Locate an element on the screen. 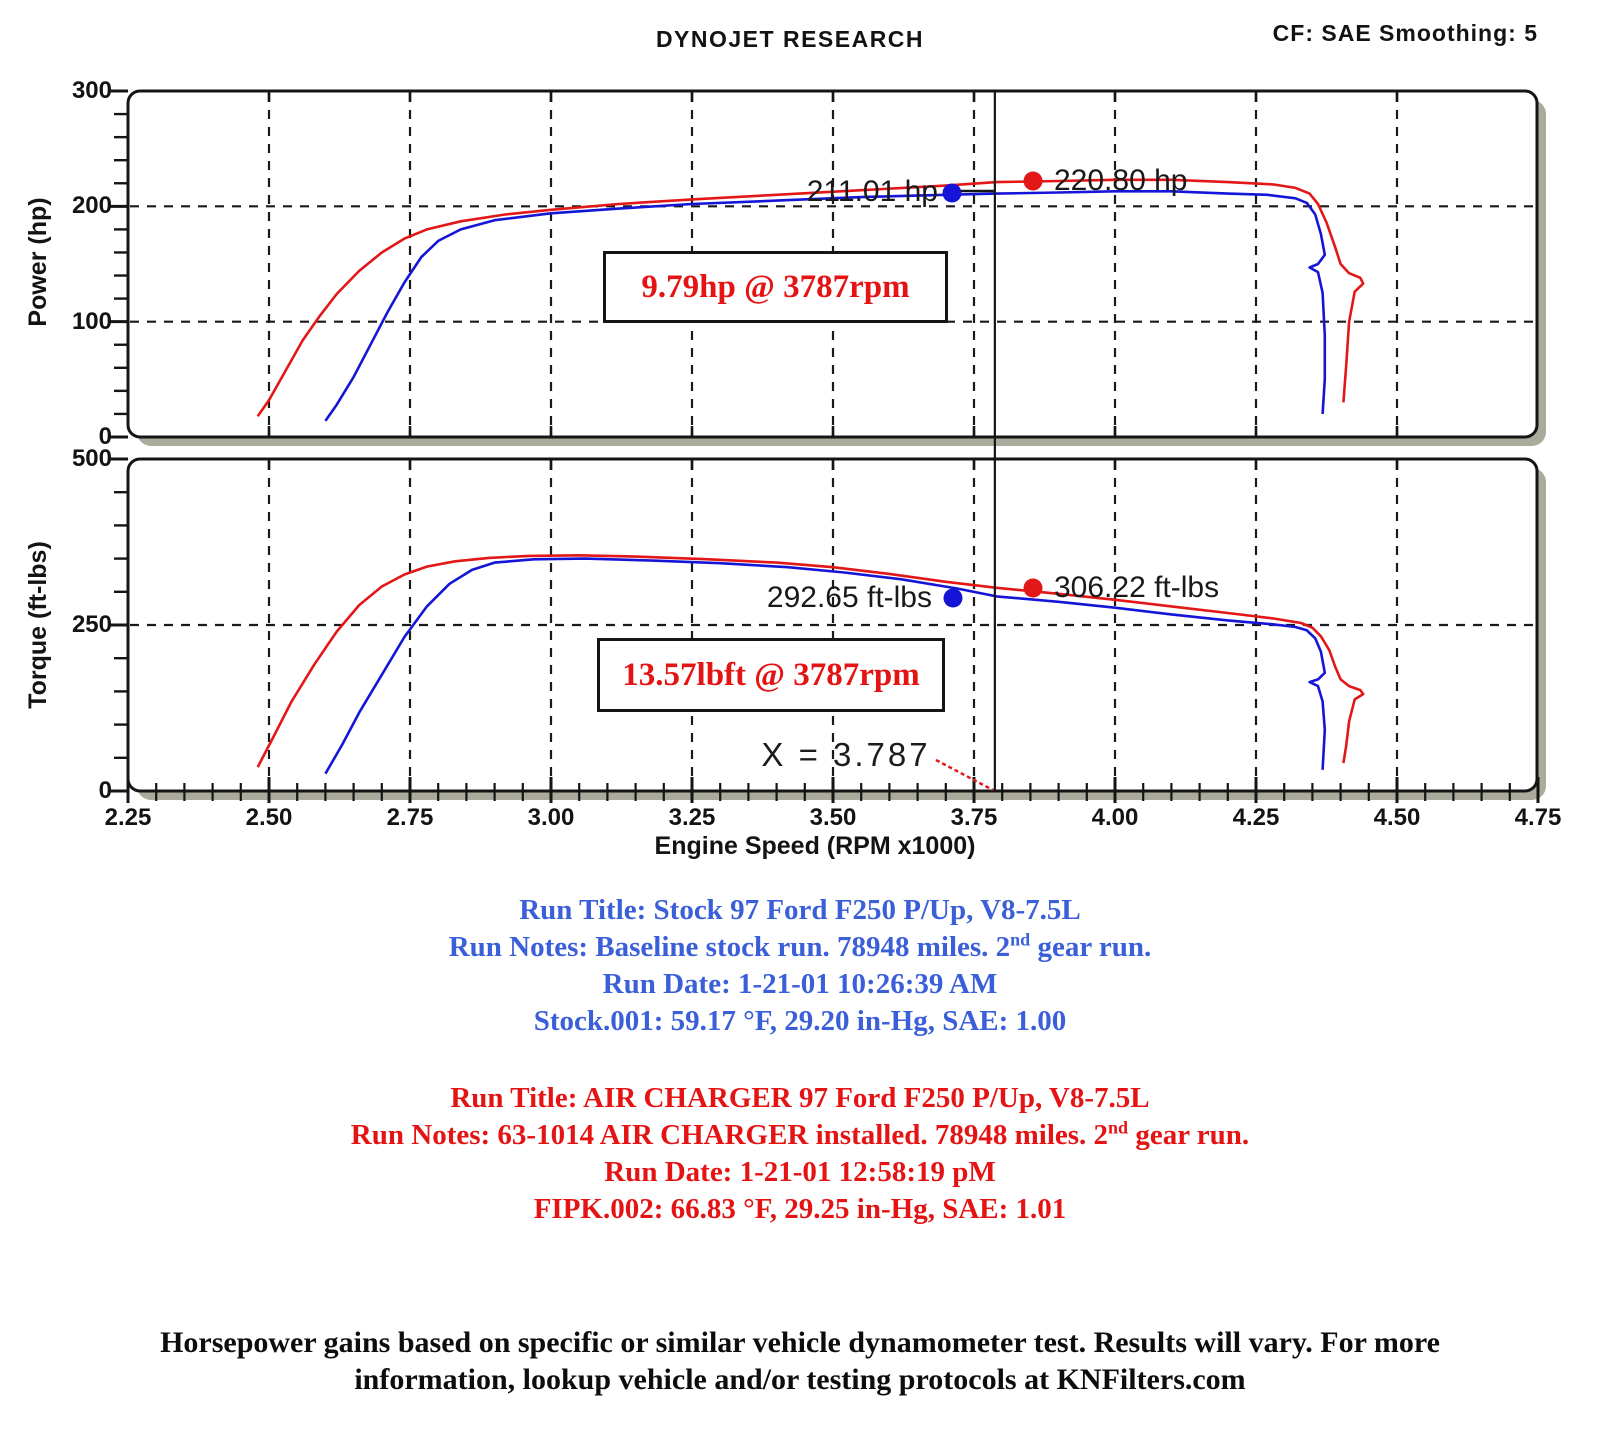 The height and width of the screenshot is (1443, 1600). power-stock-value-label: 211.01 hp is located at coordinates (872, 191).